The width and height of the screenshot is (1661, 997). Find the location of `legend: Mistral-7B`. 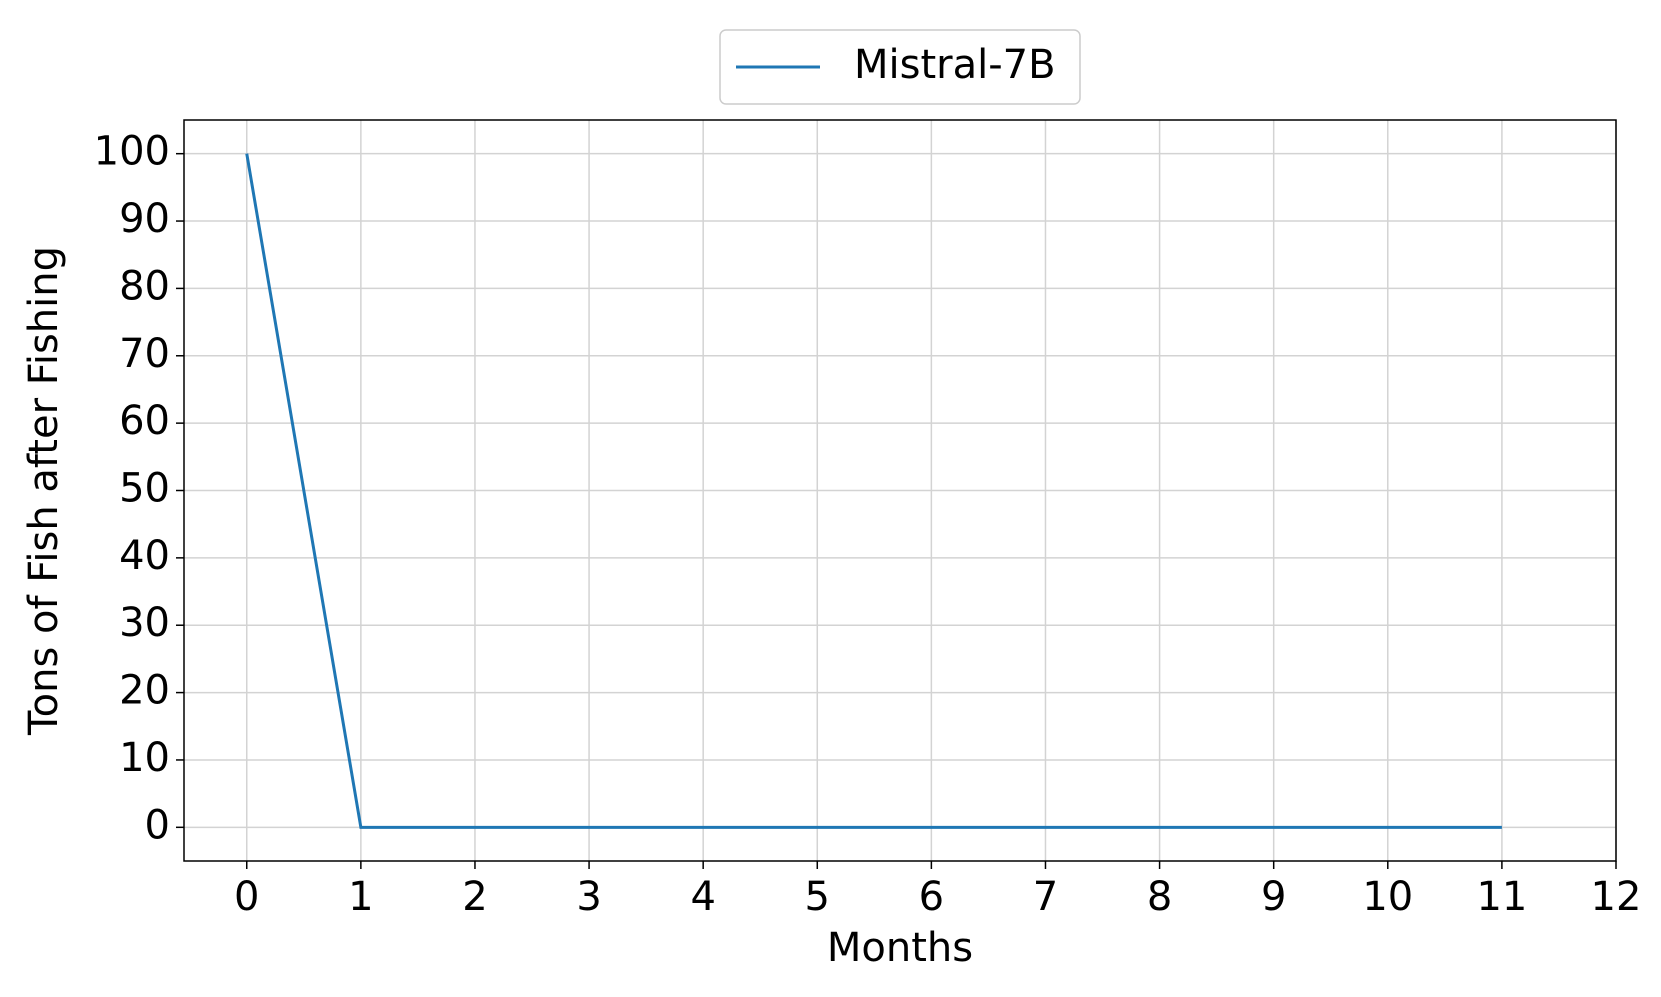

legend: Mistral-7B is located at coordinates (900, 67).